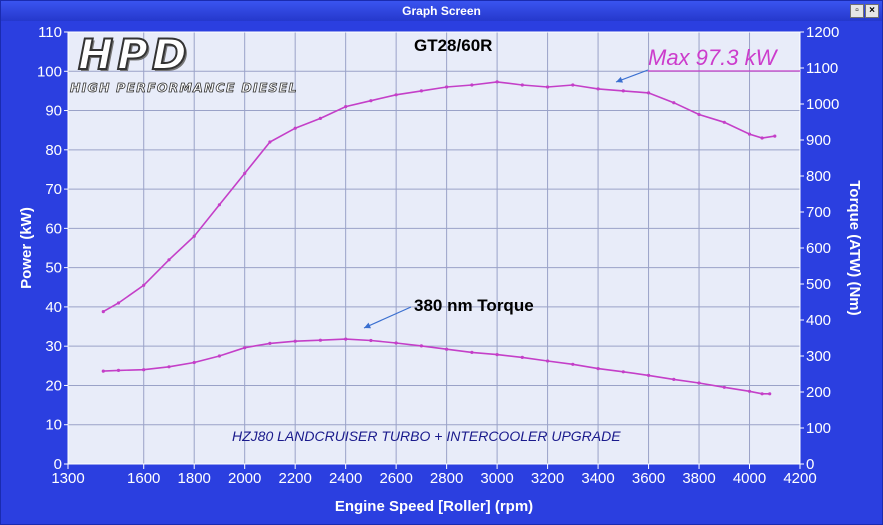 The height and width of the screenshot is (525, 883). What do you see at coordinates (822, 104) in the screenshot?
I see `y2-tick-label: 1000` at bounding box center [822, 104].